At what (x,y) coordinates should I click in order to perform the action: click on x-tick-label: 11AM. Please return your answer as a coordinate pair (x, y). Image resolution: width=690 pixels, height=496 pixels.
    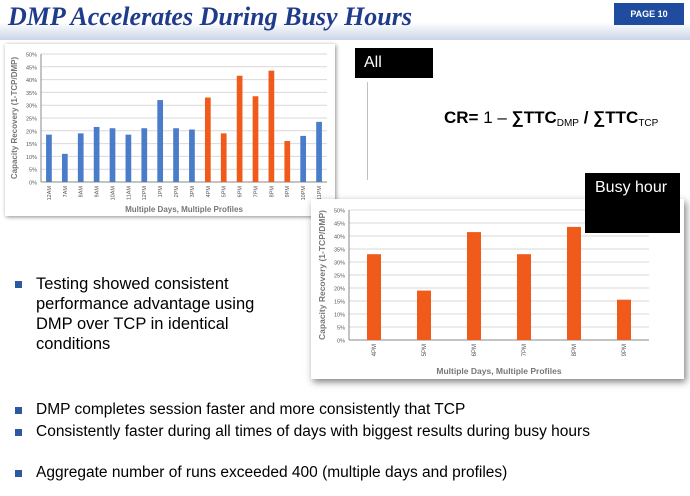
    Looking at the image, I should click on (129, 193).